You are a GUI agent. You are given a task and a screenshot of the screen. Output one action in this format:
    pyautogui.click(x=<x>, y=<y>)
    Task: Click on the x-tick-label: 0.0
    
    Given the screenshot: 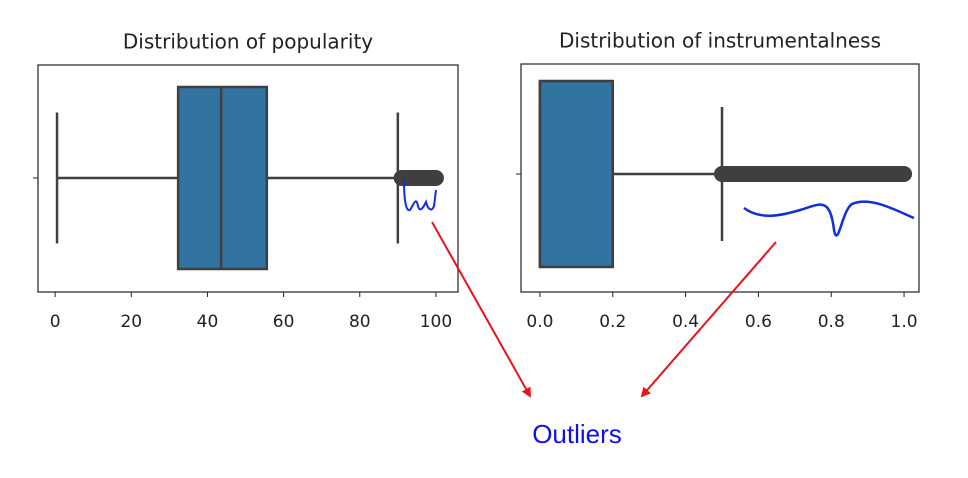 What is the action you would take?
    pyautogui.click(x=539, y=322)
    